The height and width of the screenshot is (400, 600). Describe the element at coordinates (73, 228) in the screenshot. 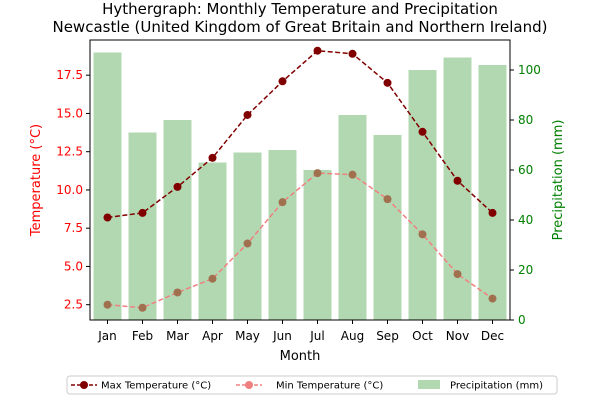

I see `left-tick-label: 7.5` at that location.